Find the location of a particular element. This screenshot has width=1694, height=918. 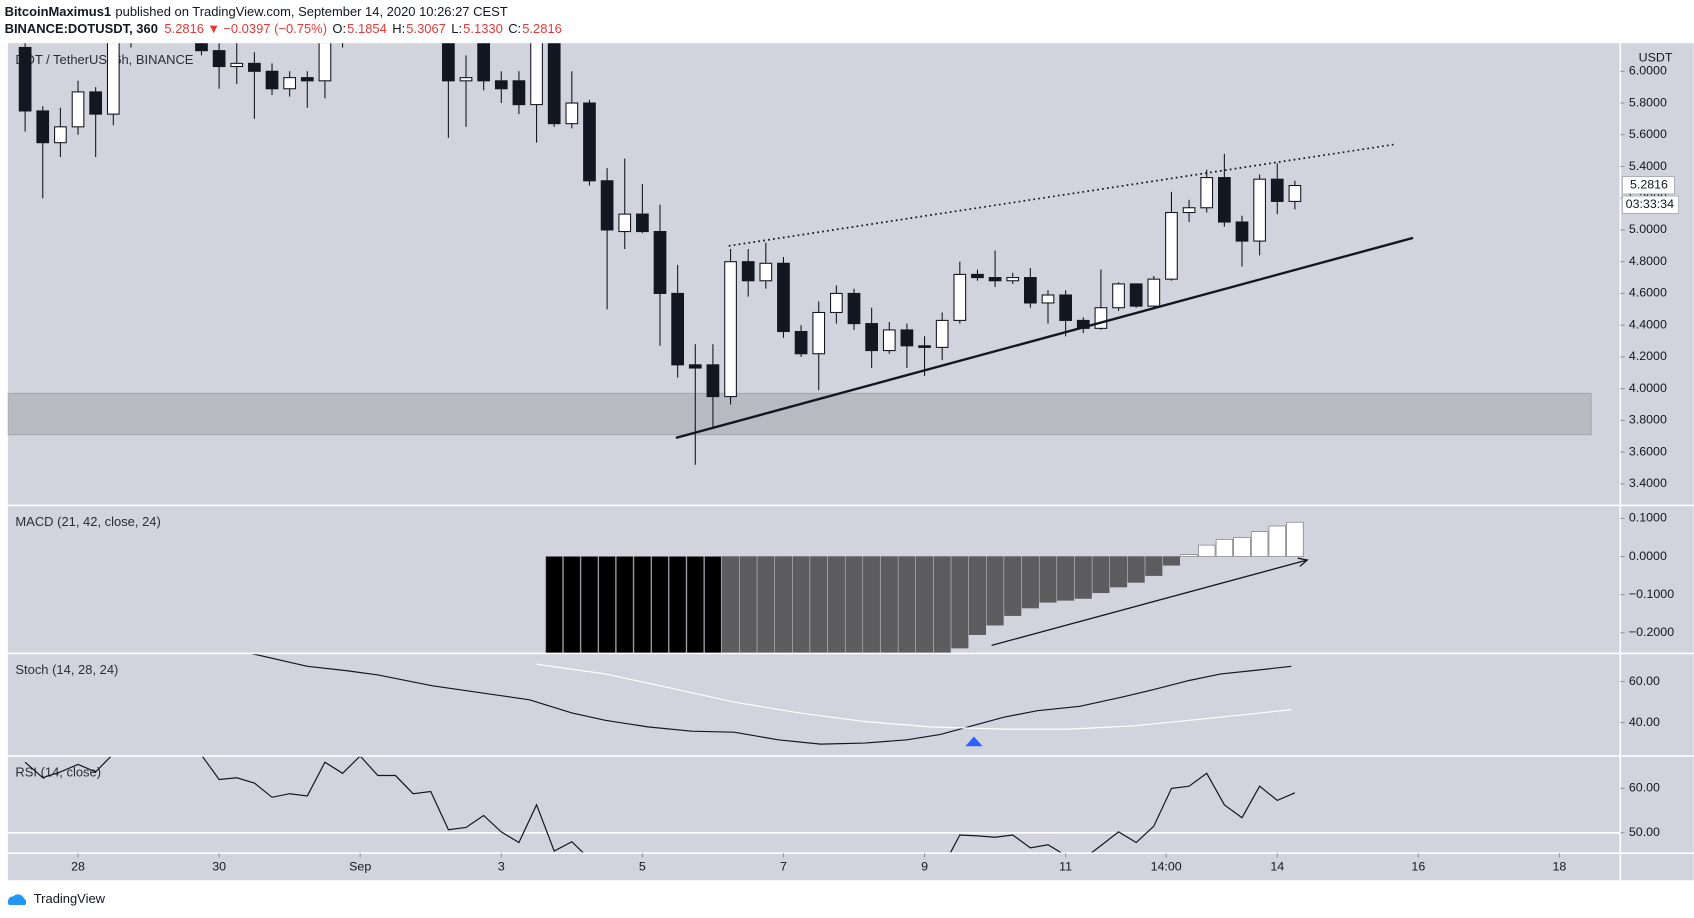

y-tick-label: 60.00 is located at coordinates (1644, 788).